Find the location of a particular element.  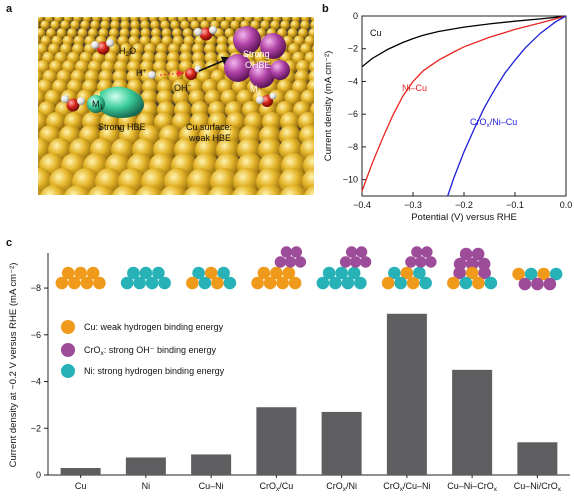

panel-a-label: a is located at coordinates (9, 9).